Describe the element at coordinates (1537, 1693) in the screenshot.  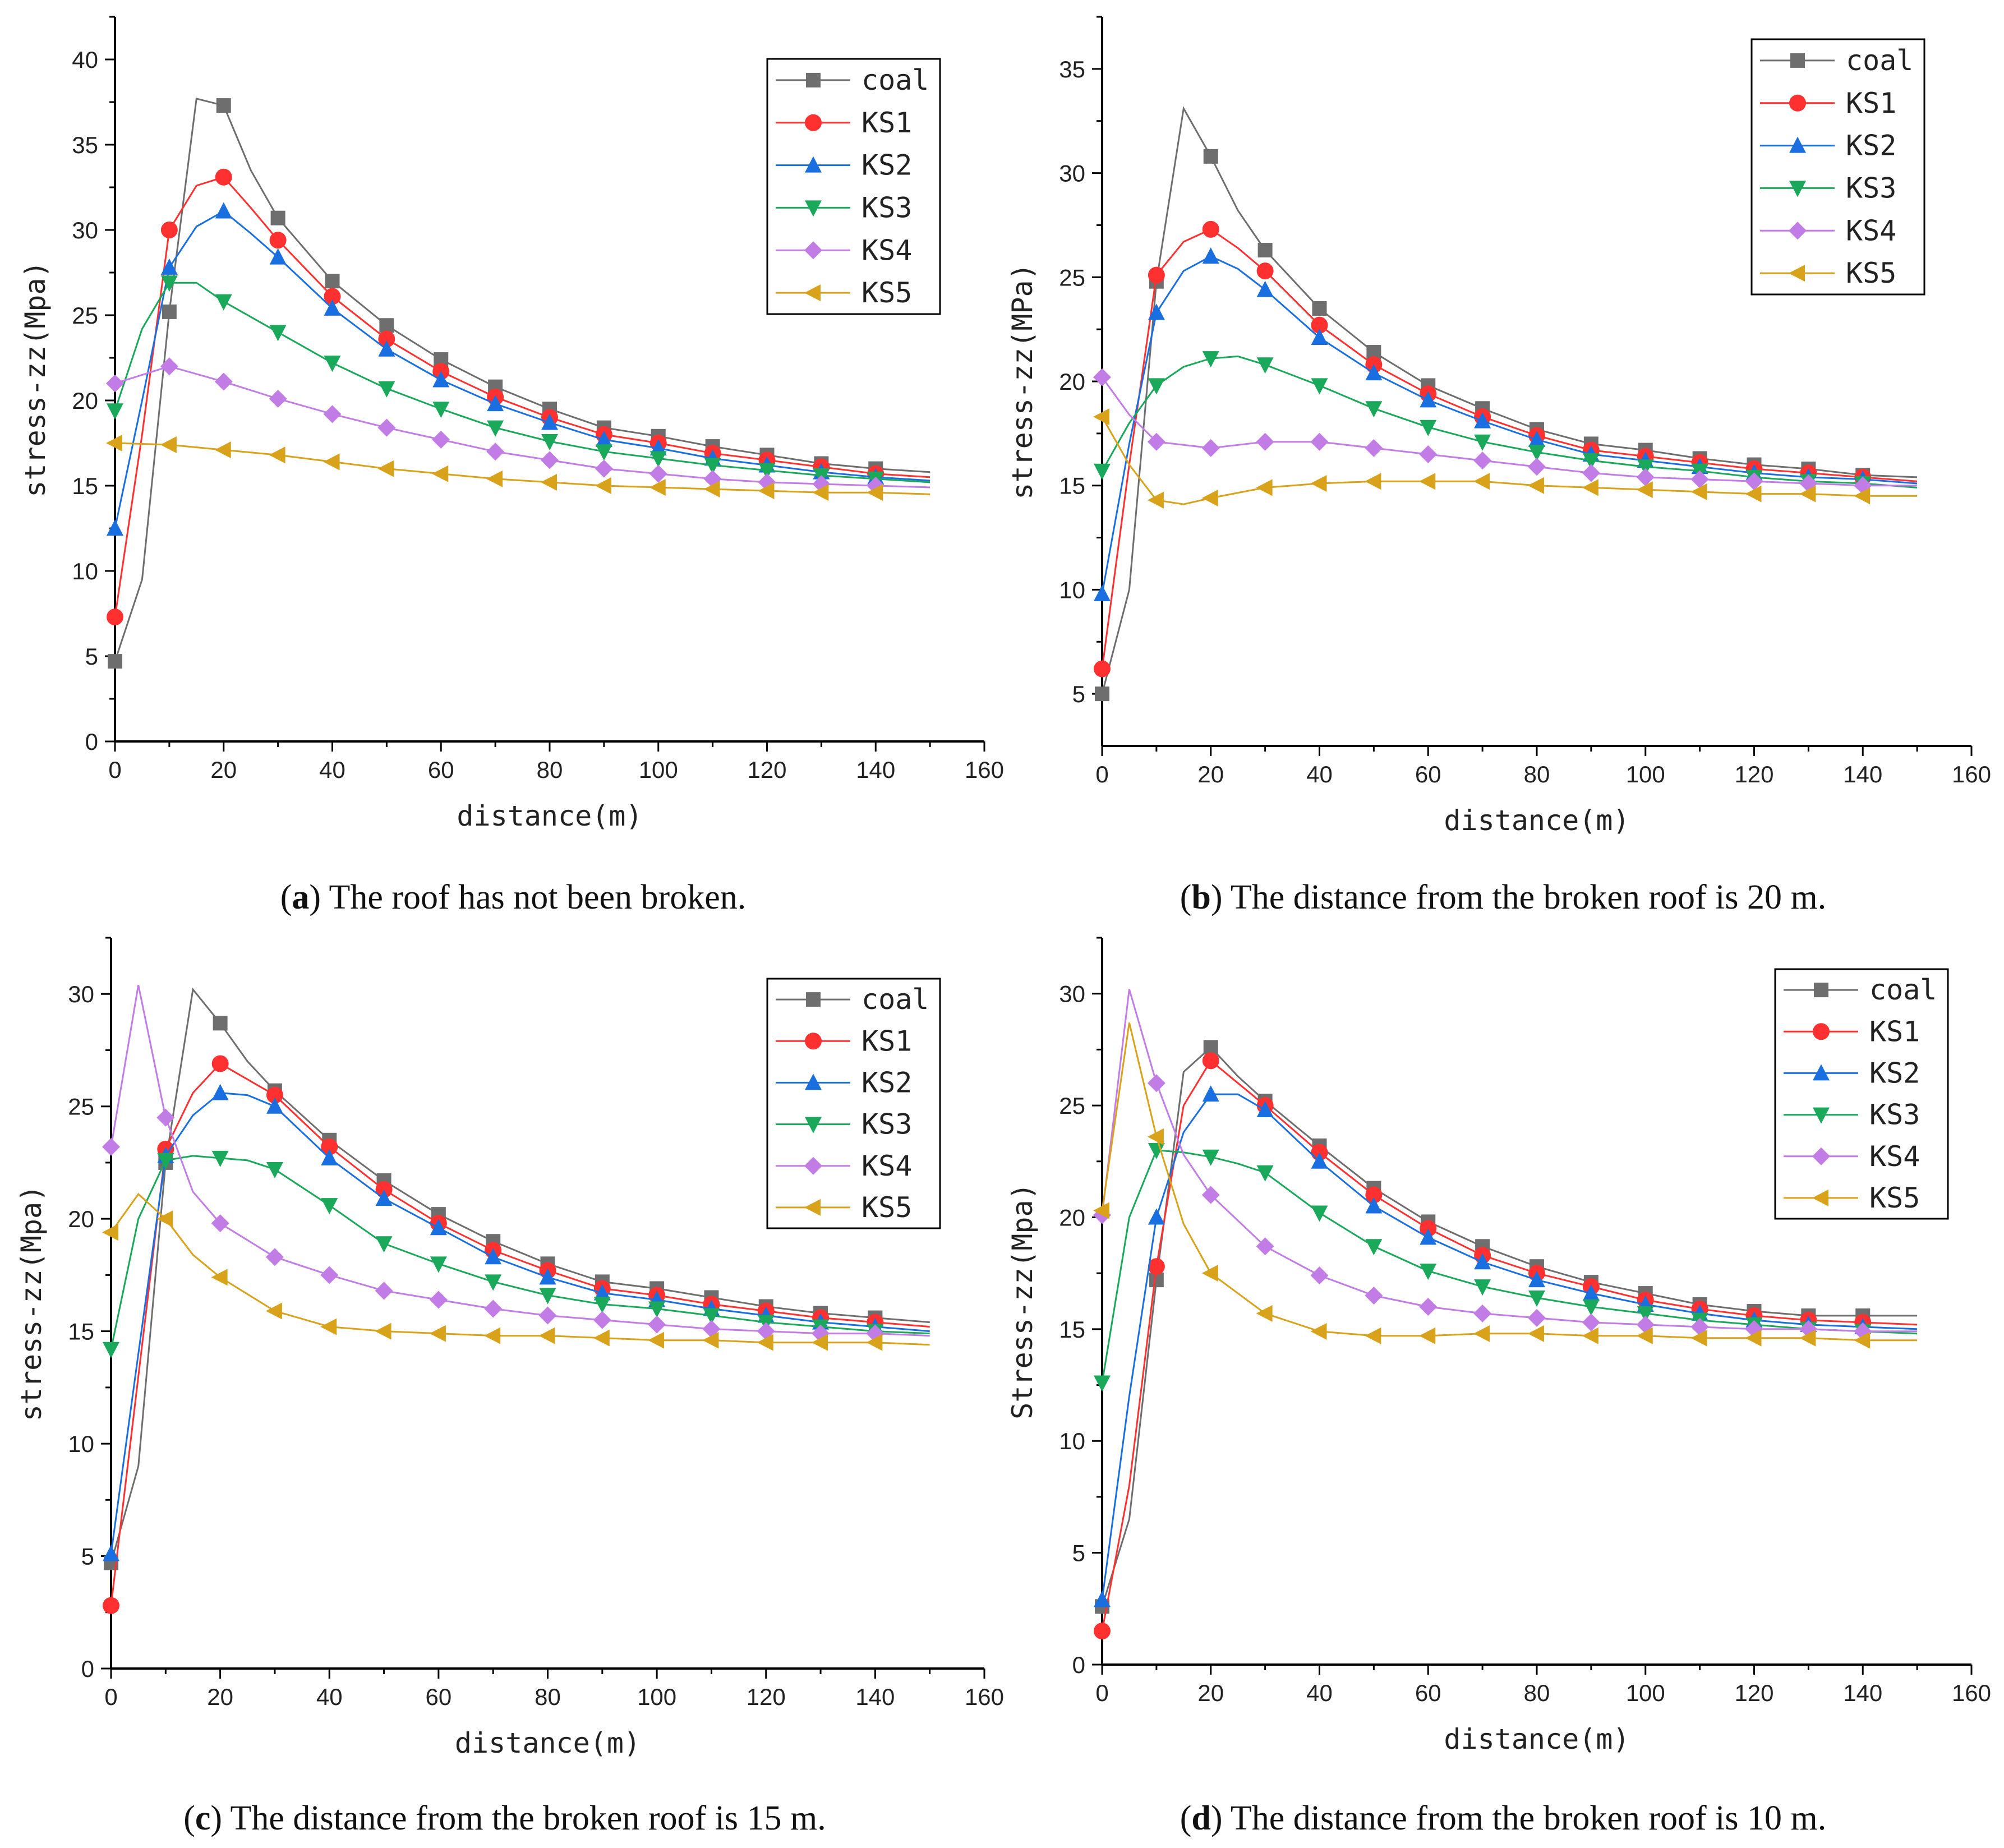
I see `x-tick-label: 80` at that location.